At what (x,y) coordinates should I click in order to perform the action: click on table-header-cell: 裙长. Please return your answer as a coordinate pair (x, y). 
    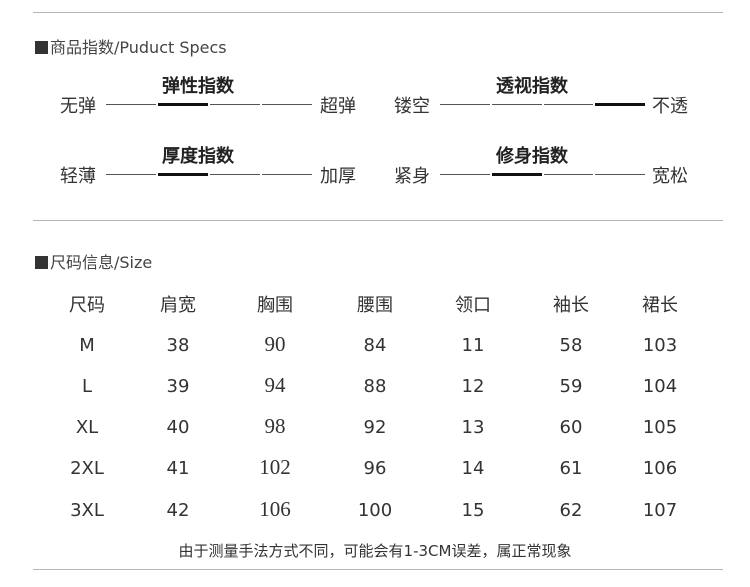
    Looking at the image, I should click on (660, 305).